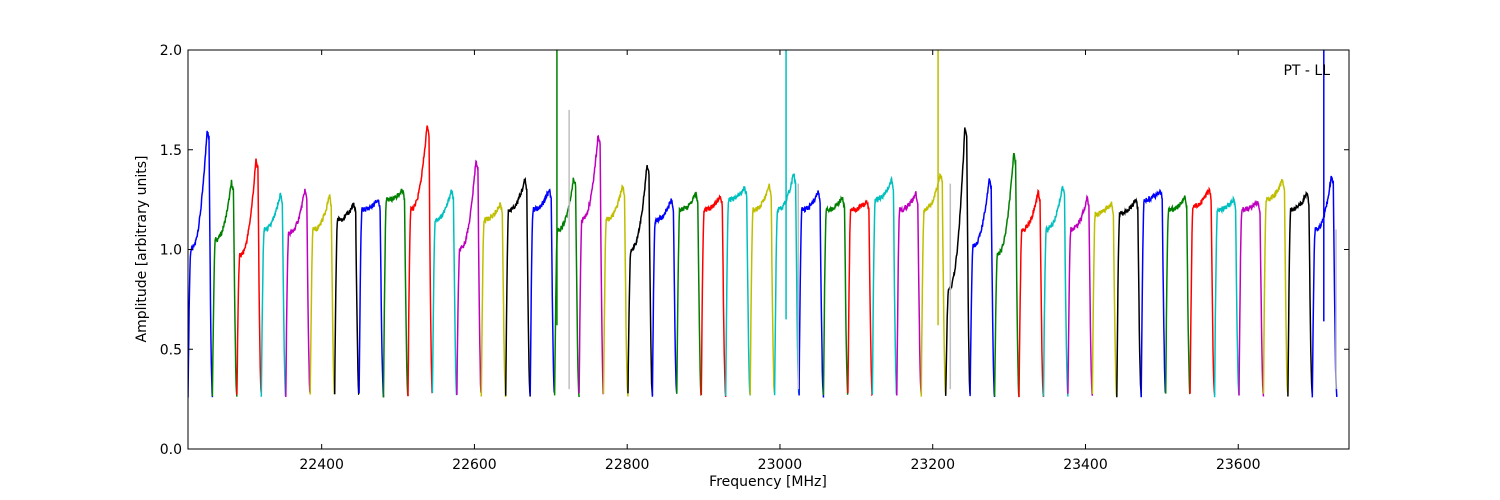 The height and width of the screenshot is (500, 1500). What do you see at coordinates (171, 151) in the screenshot?
I see `y-tick-label: 1.5` at bounding box center [171, 151].